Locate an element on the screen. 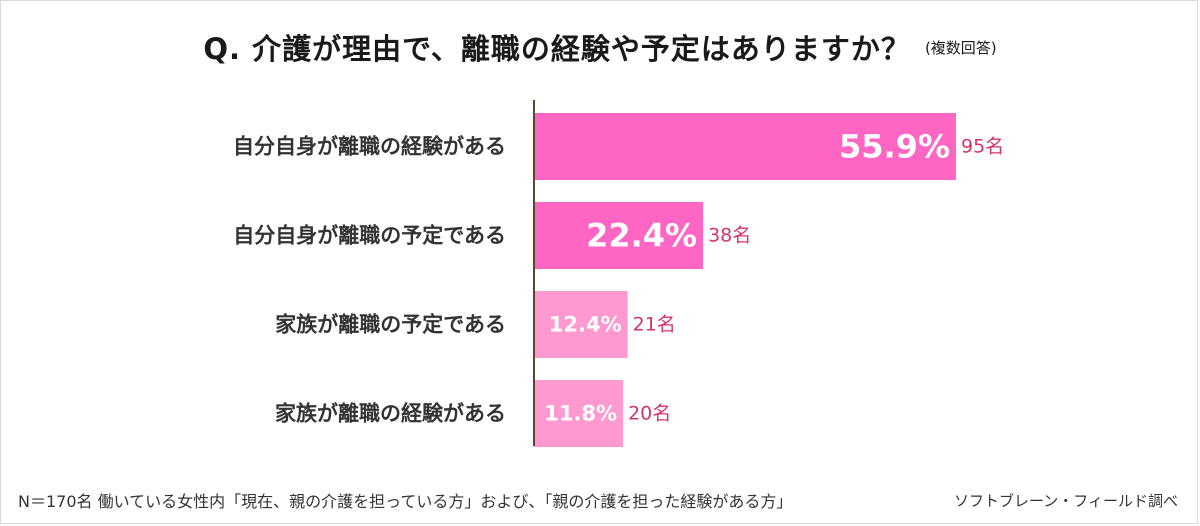 The height and width of the screenshot is (526, 1200). source-credit: ソフトブレーン・フィールド調べ is located at coordinates (1066, 501).